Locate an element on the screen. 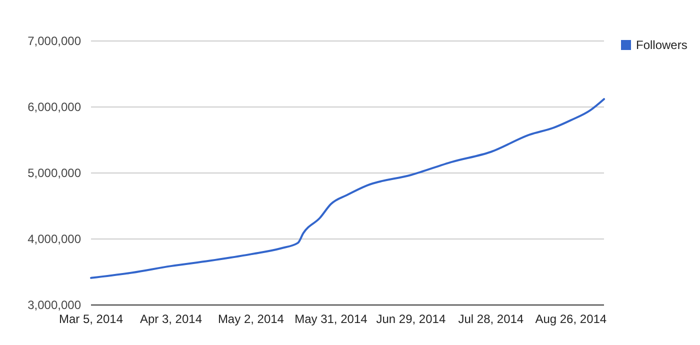 The image size is (700, 345). x-tick-label: May 31, 2014 is located at coordinates (331, 319).